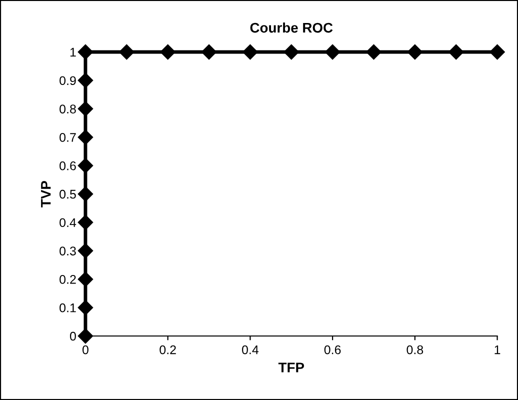 The image size is (518, 400). Describe the element at coordinates (68, 81) in the screenshot. I see `y-tick-label: 0.9` at that location.